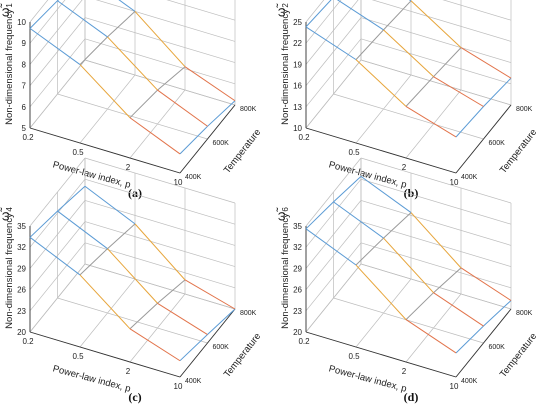 Image resolution: width=550 pixels, height=404 pixels. I want to click on frequency-symbol: ω̃1, so click(7, 10).